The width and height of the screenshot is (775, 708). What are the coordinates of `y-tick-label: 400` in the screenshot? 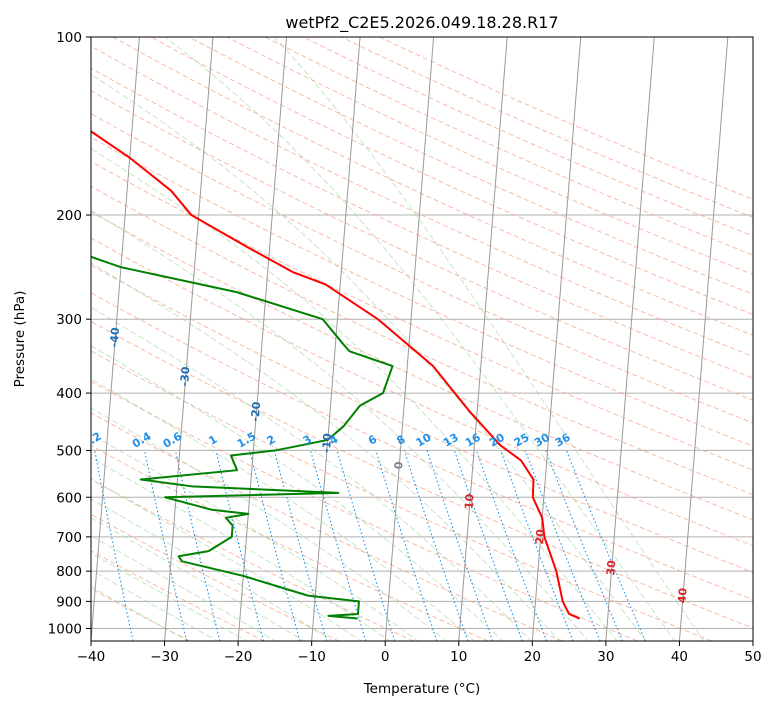 It's located at (69, 394).